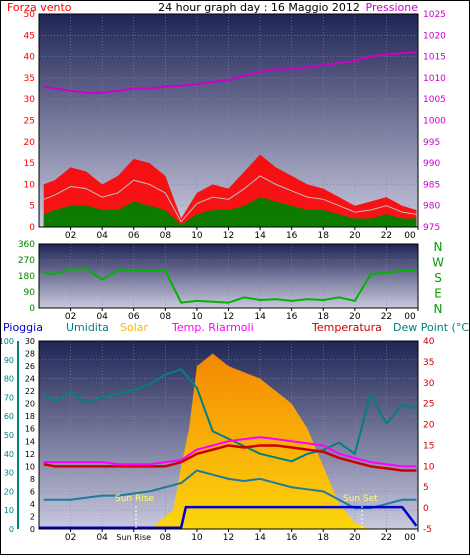 This screenshot has width=470, height=558. I want to click on y-right-tick-label: 995, so click(431, 143).